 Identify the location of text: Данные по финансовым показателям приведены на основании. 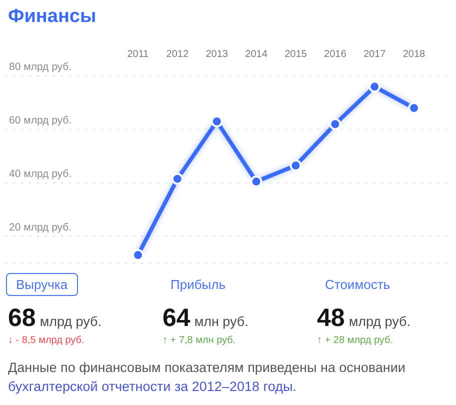
(207, 367).